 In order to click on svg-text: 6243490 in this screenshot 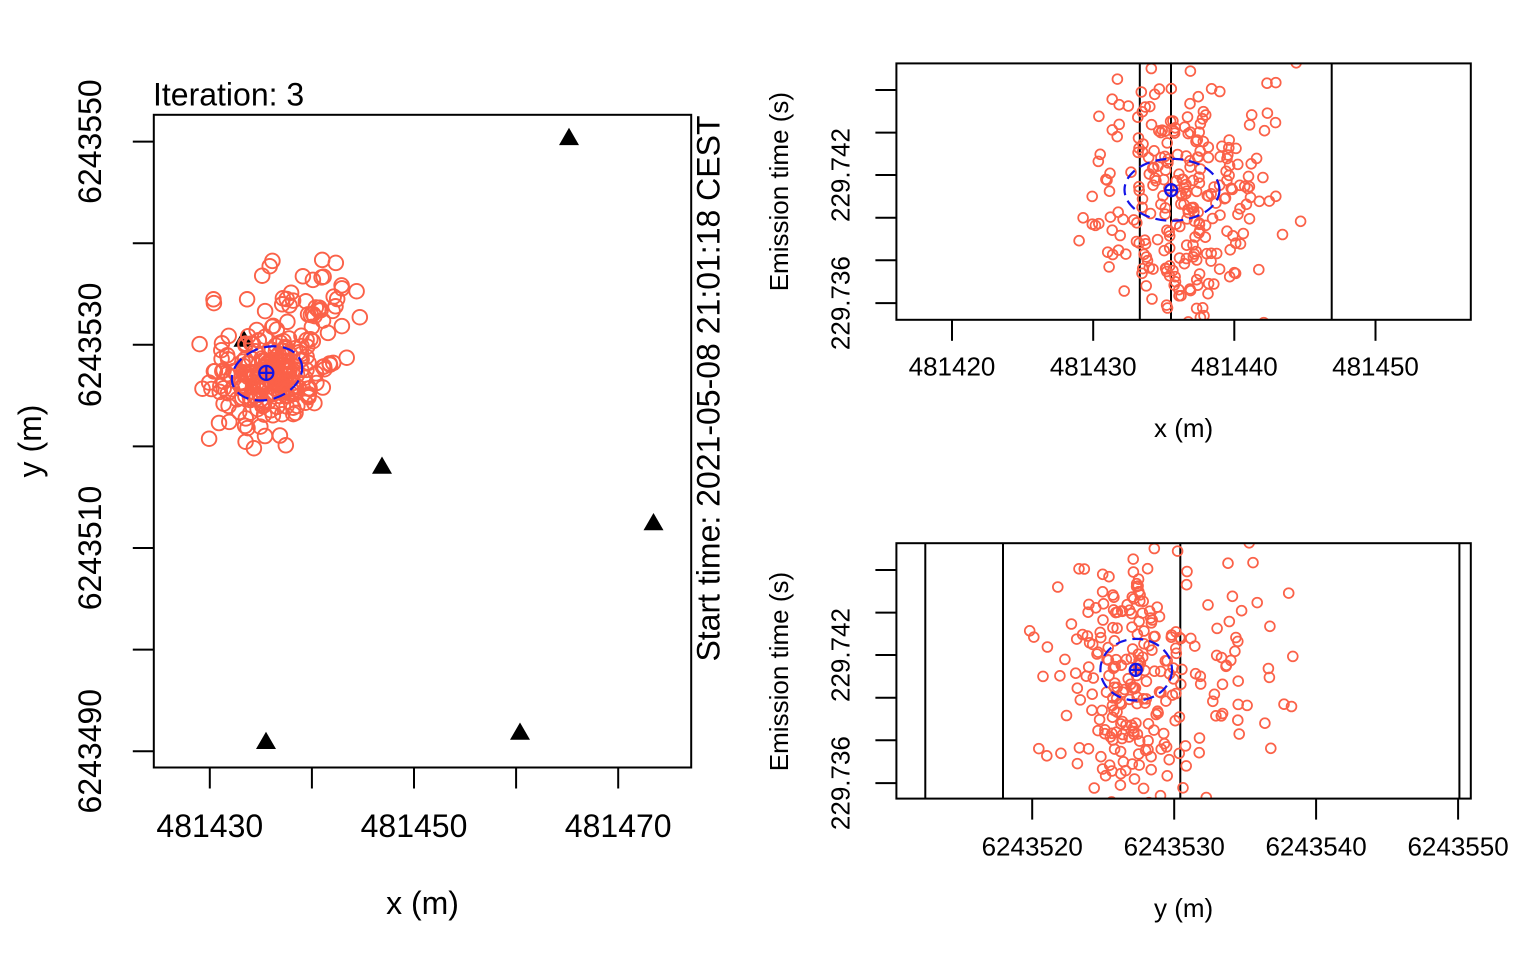, I will do `click(90, 751)`.